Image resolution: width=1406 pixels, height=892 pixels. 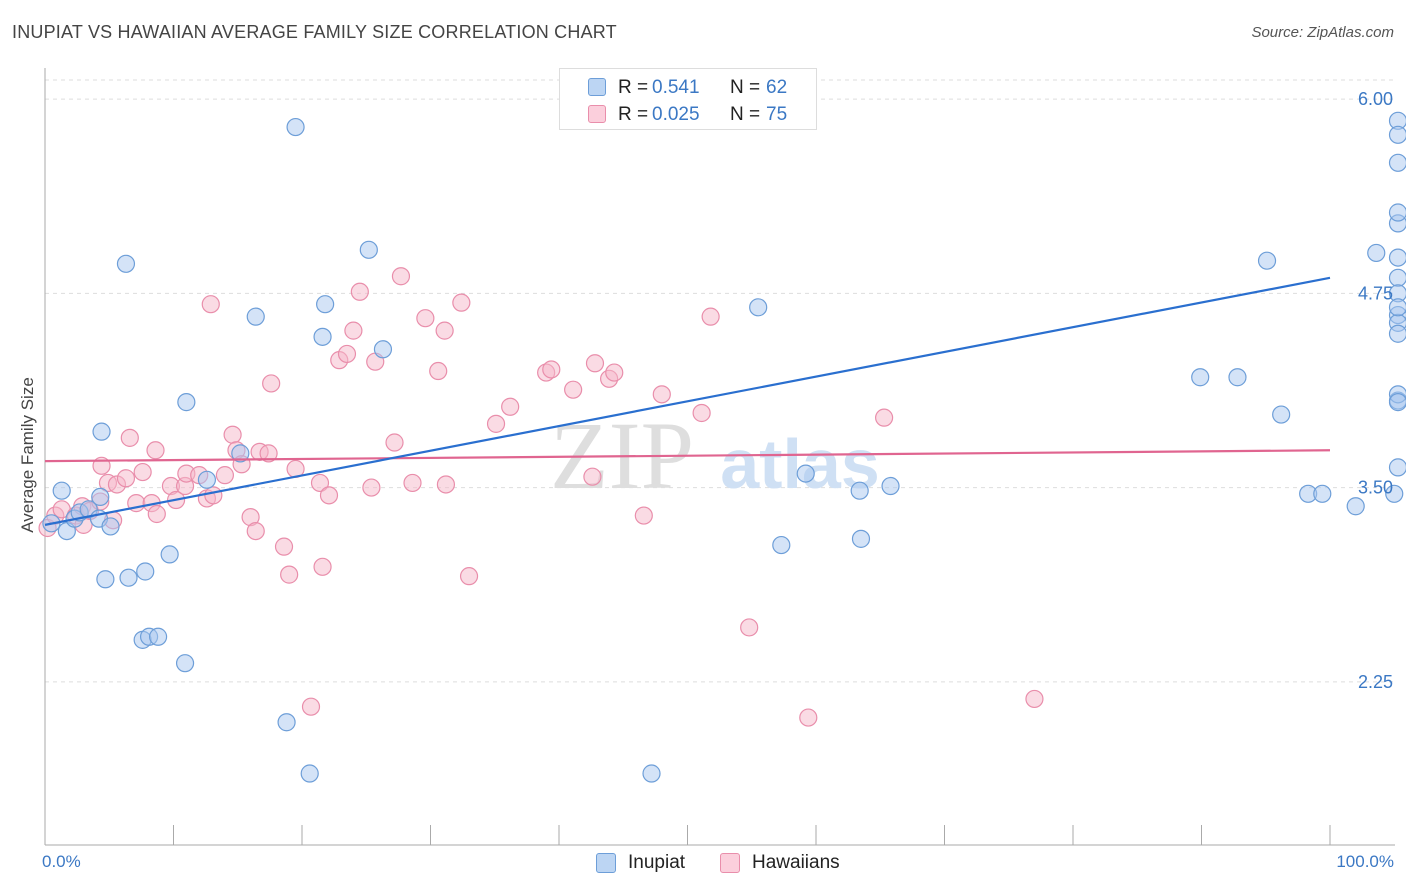 What do you see at coordinates (777, 87) in the screenshot?
I see `n-value: 62` at bounding box center [777, 87].